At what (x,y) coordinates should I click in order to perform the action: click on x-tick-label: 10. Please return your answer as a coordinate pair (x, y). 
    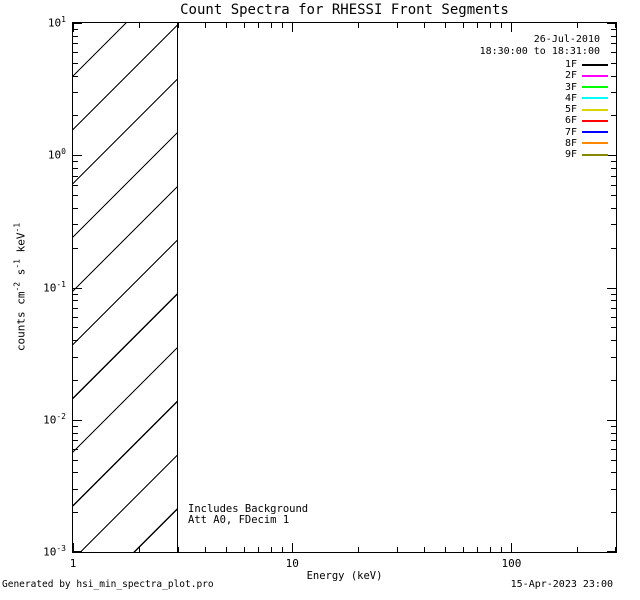
    Looking at the image, I should click on (292, 563).